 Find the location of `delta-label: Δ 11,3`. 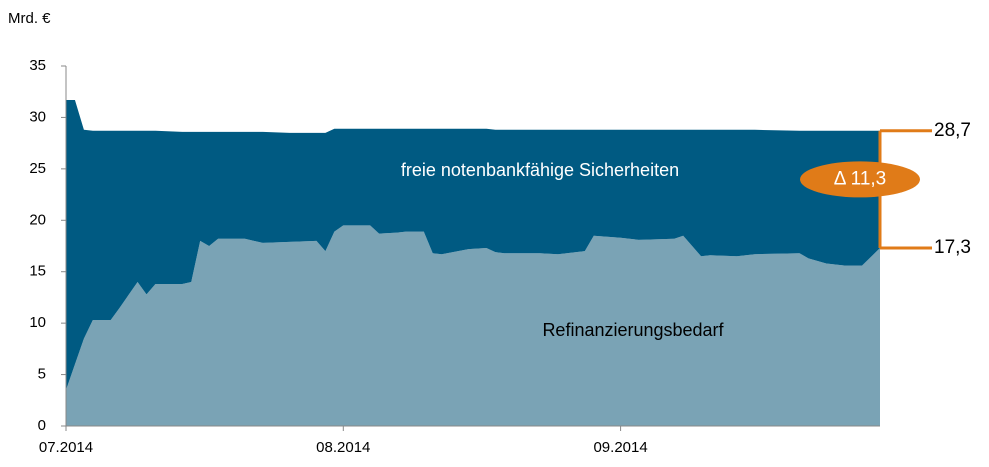

delta-label: Δ 11,3 is located at coordinates (860, 178).